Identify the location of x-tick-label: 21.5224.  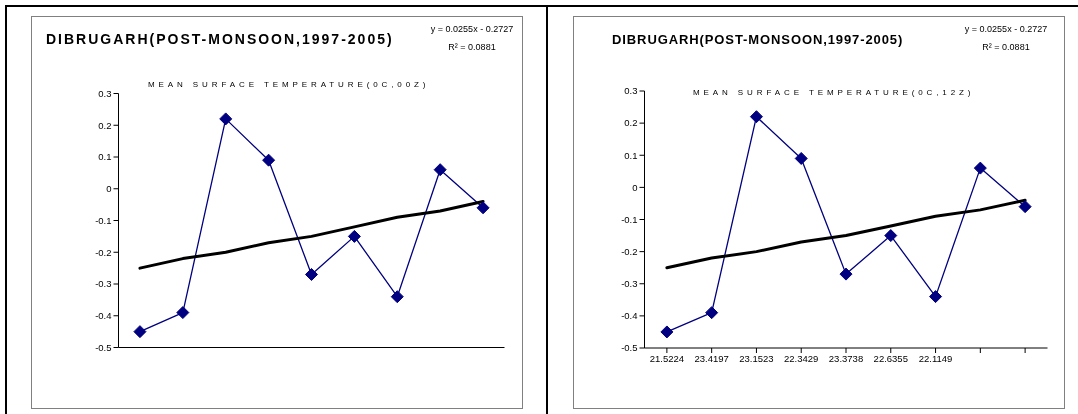
(667, 358).